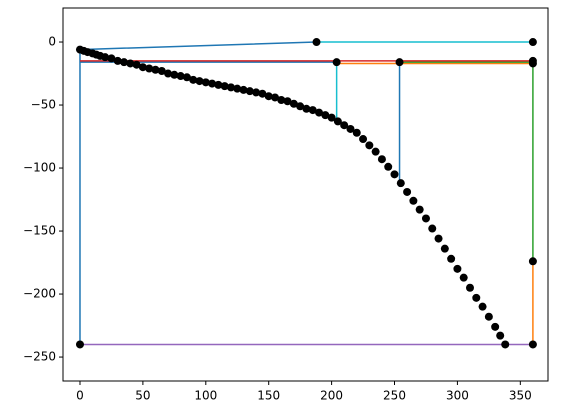 The height and width of the screenshot is (413, 563). Describe the element at coordinates (142, 396) in the screenshot. I see `x-tick-label: 50` at that location.